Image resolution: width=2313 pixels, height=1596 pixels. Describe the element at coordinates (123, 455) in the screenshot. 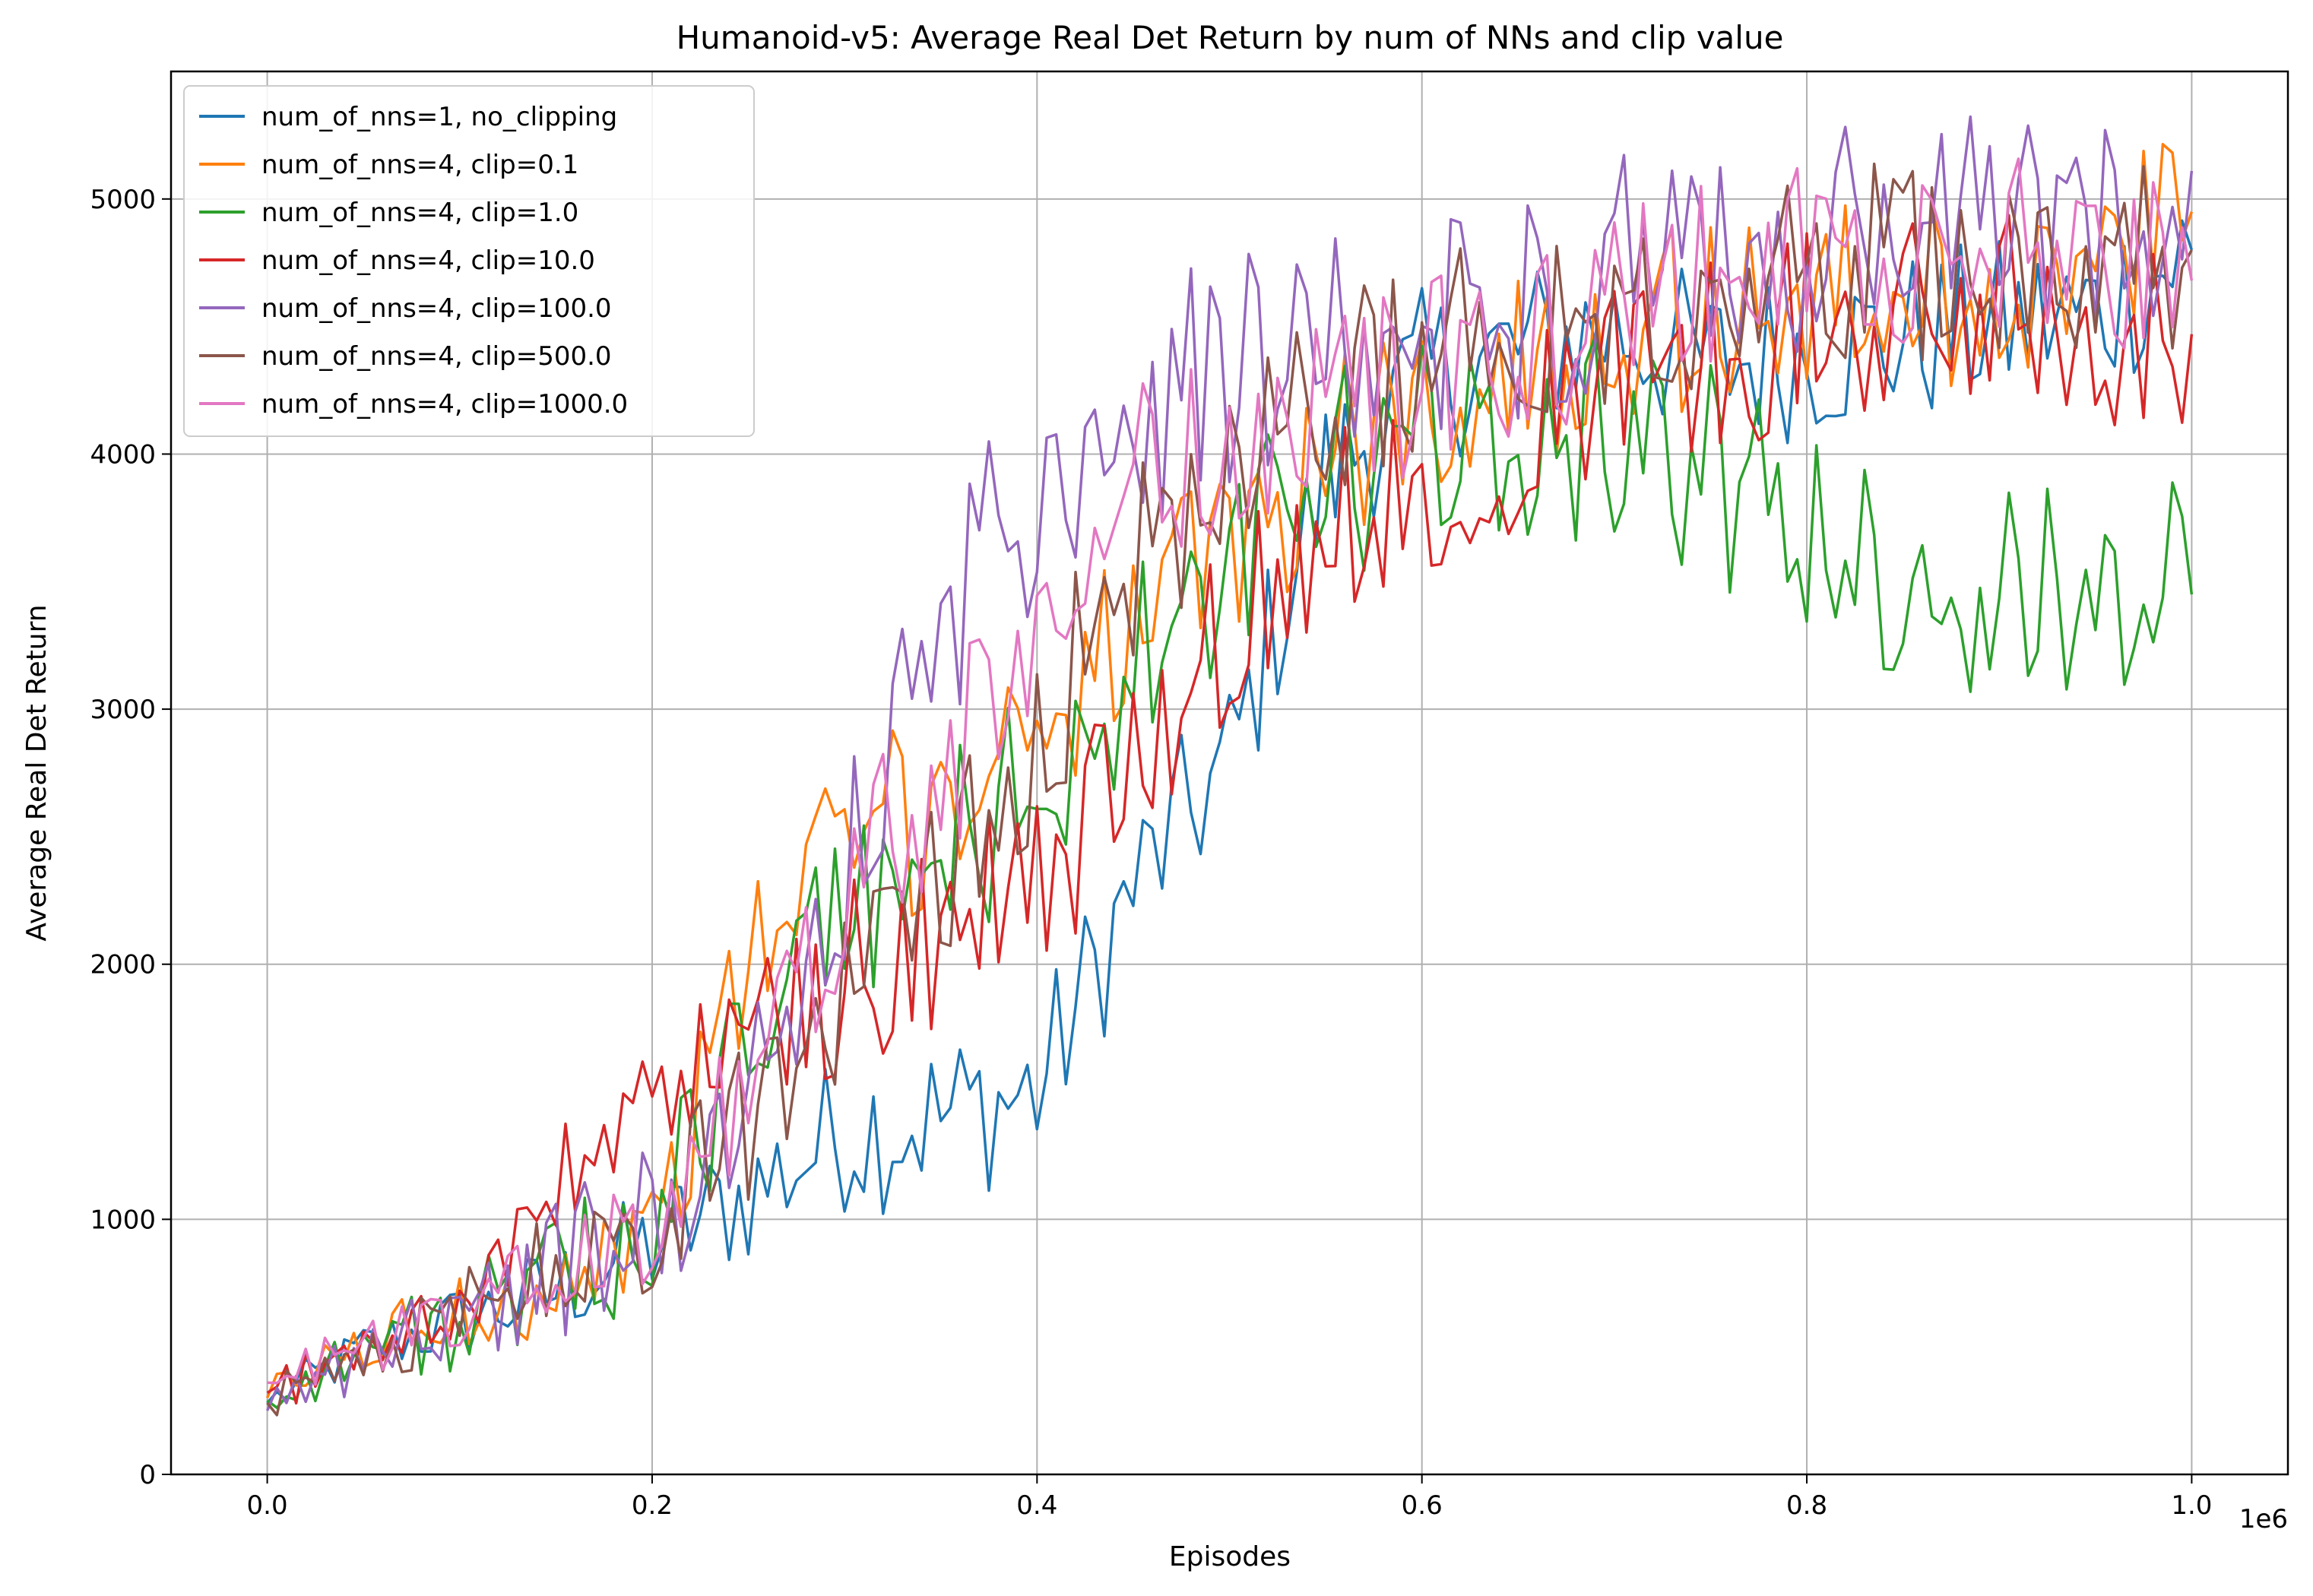

I see `y-tick-label: 4000` at that location.